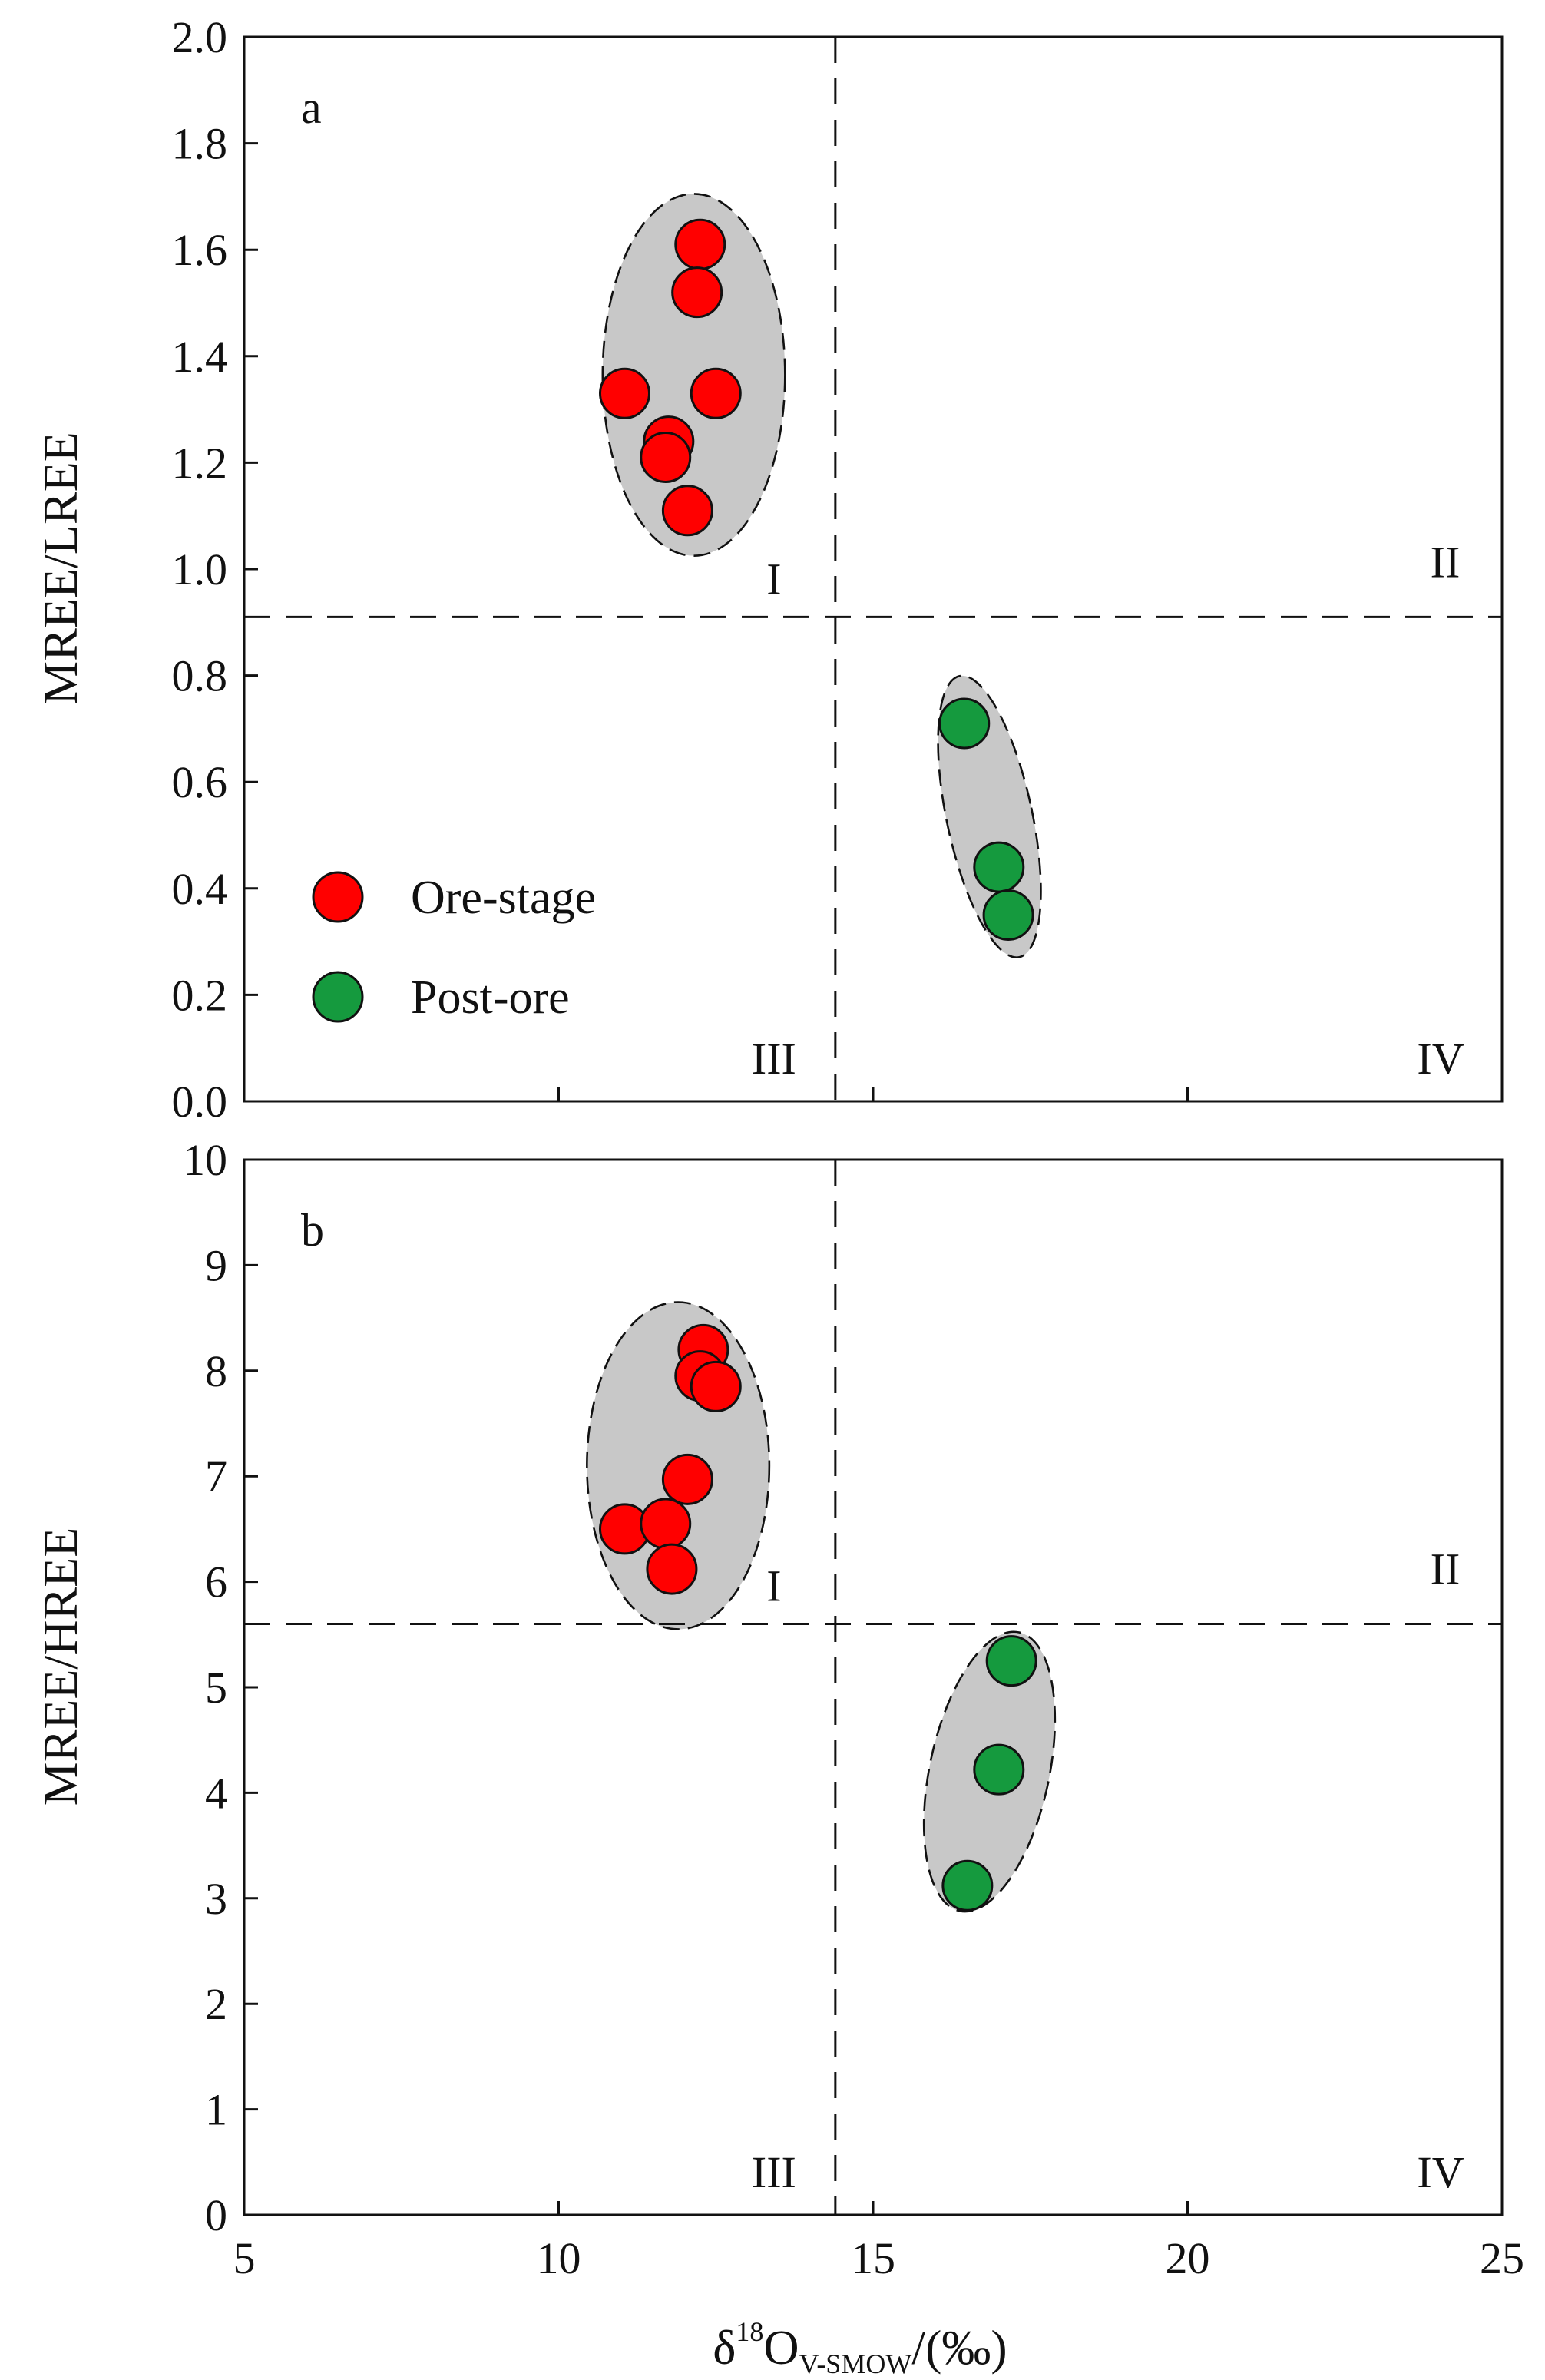 The image size is (1545, 2380). Describe the element at coordinates (959, 2347) in the screenshot. I see `x-title-unit: /(‰)` at that location.